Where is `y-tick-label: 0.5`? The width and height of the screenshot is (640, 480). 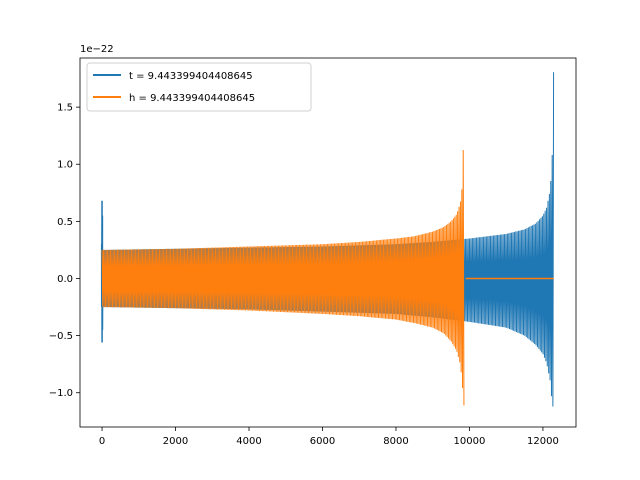
y-tick-label: 0.5 is located at coordinates (65, 222).